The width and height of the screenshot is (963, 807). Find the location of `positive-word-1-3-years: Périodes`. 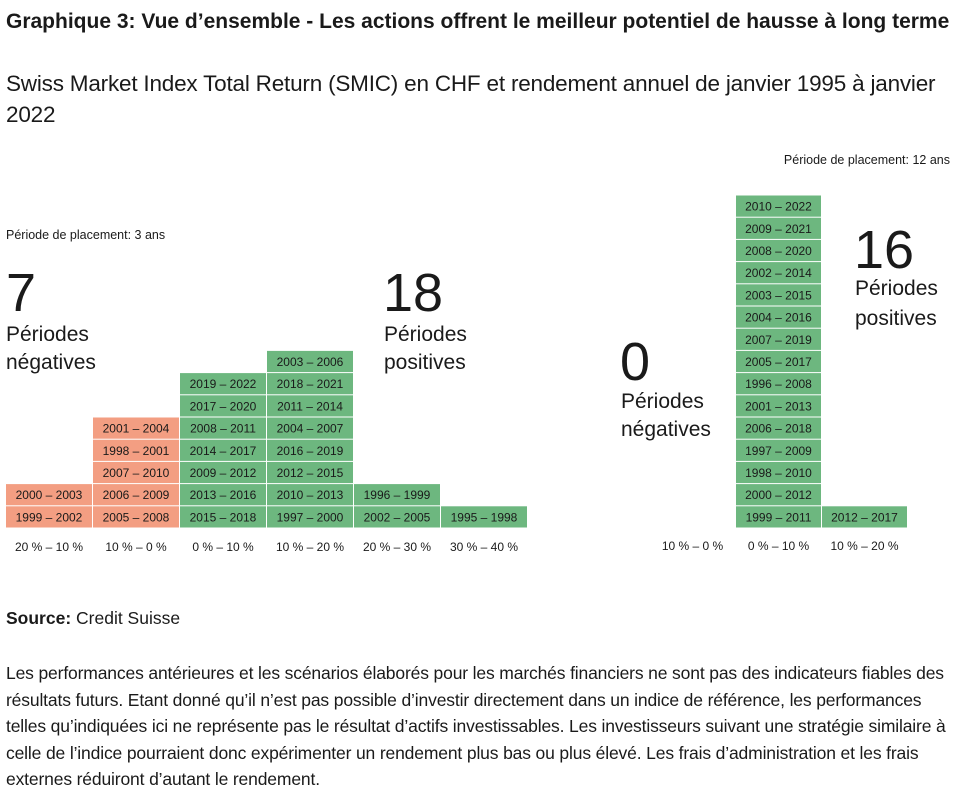

positive-word-1-3-years: Périodes is located at coordinates (425, 334).